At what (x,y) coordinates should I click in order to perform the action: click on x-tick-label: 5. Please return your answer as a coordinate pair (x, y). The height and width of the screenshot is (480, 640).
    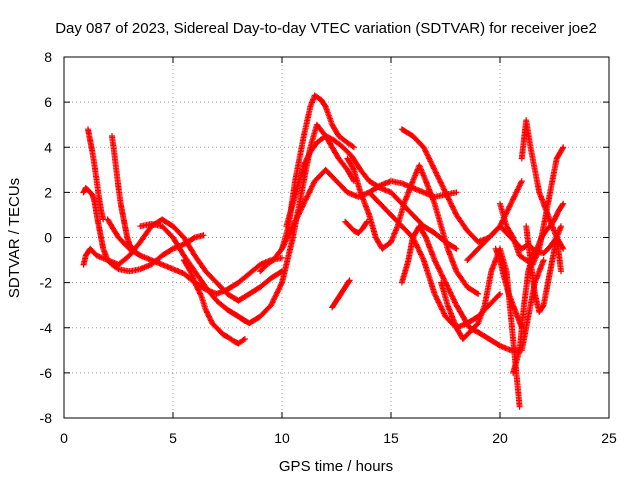
    Looking at the image, I should click on (173, 438).